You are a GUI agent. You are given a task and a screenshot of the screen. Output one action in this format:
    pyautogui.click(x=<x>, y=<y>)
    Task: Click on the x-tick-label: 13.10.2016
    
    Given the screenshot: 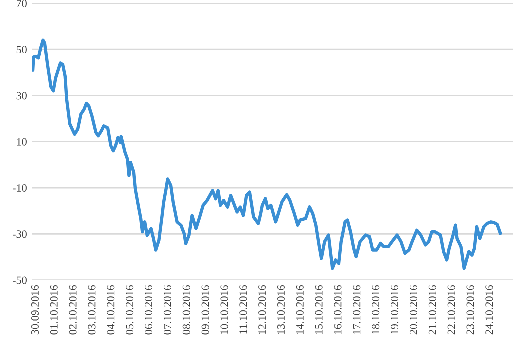 What is the action you would take?
    pyautogui.click(x=281, y=309)
    